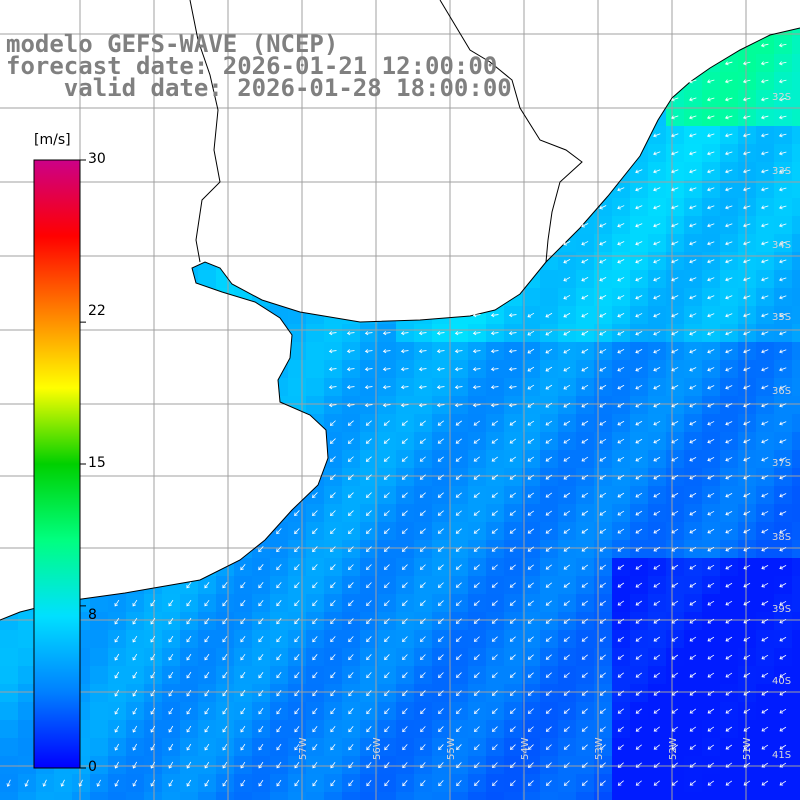 The image size is (800, 800). What do you see at coordinates (252, 66) in the screenshot?
I see `forecast-date: forecast date: 2026-01-21 12:00:00` at bounding box center [252, 66].